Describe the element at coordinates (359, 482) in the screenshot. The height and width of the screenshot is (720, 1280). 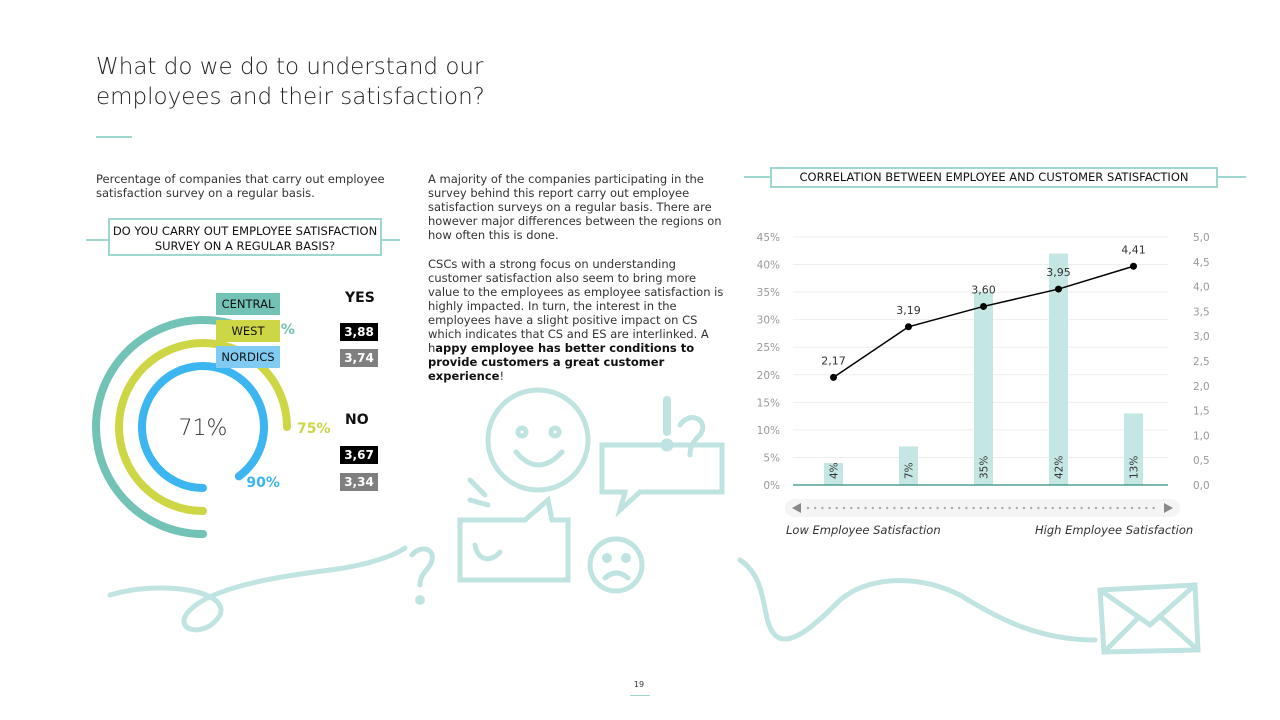
I see `no-score-grey: 3,34` at that location.